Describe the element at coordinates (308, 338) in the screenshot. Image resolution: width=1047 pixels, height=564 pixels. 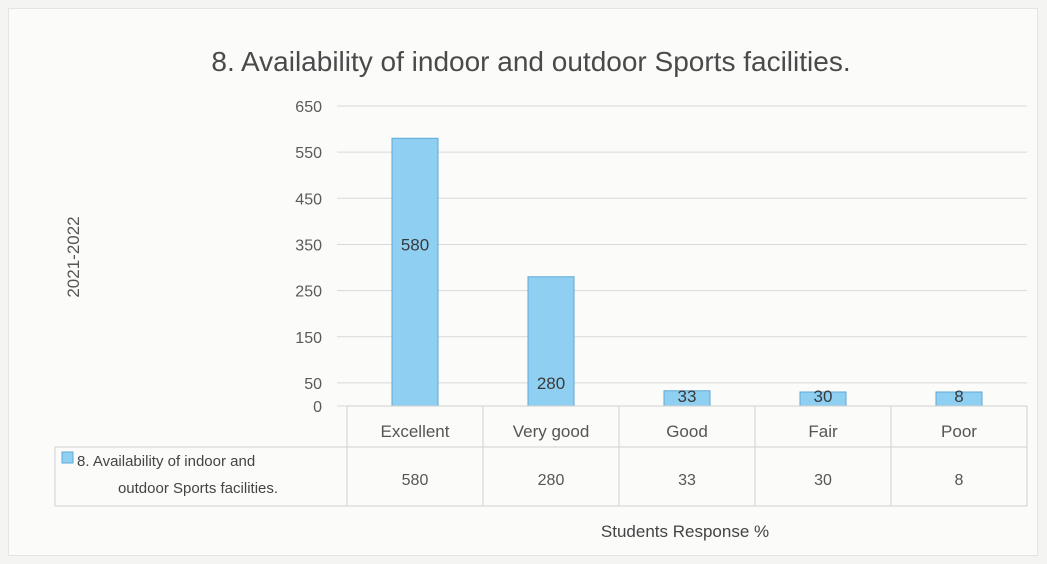
I see `y-tick-label: 150` at that location.